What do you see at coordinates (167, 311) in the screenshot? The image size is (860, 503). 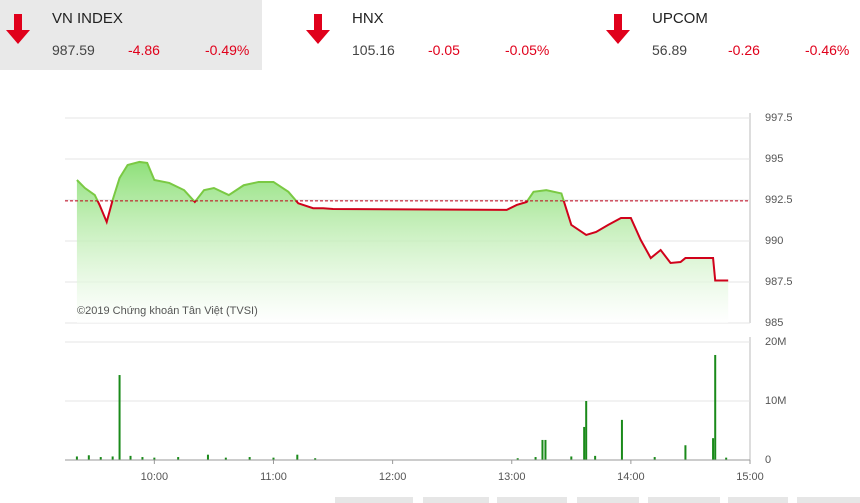 I see `watermark: ©2019 Chứng khoán Tân Việt (TVSI)` at bounding box center [167, 311].